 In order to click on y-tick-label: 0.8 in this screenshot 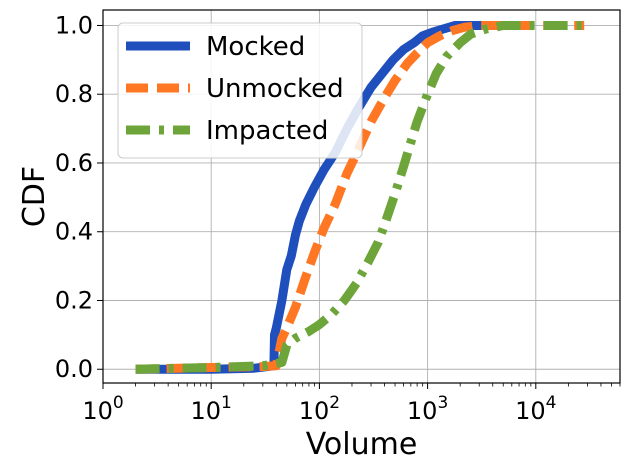, I will do `click(74, 94)`.